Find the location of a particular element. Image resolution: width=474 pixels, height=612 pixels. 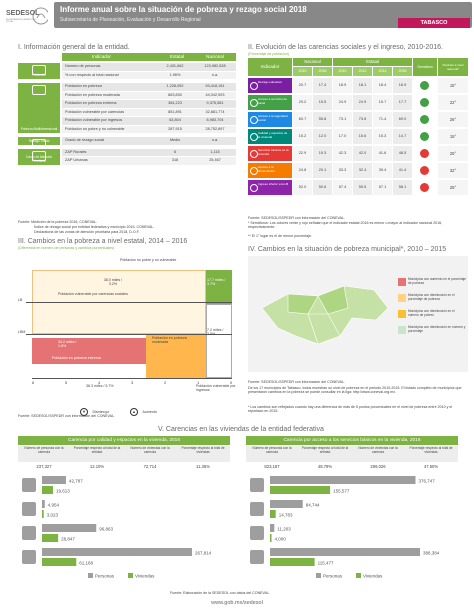

lb-line is located at coordinates (129, 302).